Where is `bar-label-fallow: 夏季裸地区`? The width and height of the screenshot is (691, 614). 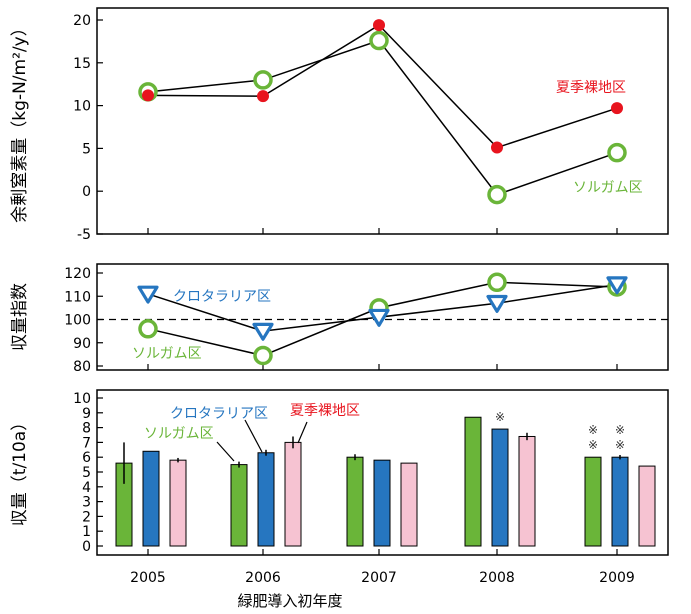 bar-label-fallow: 夏季裸地区 is located at coordinates (325, 411).